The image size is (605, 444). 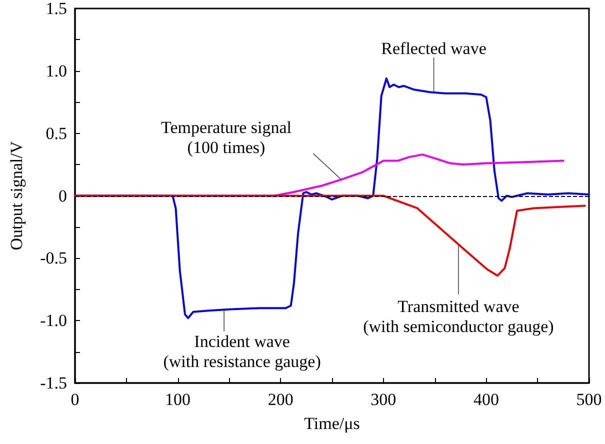 What do you see at coordinates (383, 399) in the screenshot?
I see `x-tick-label: 300` at bounding box center [383, 399].